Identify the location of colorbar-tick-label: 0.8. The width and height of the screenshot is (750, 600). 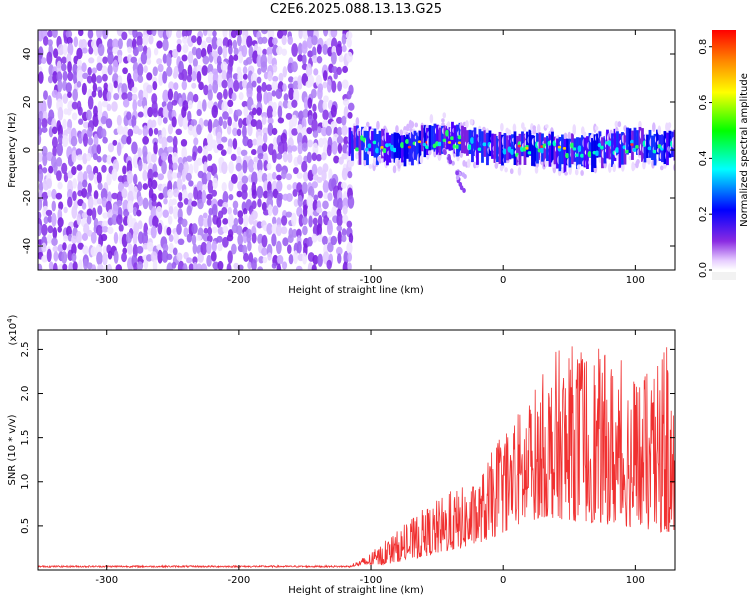
(703, 47).